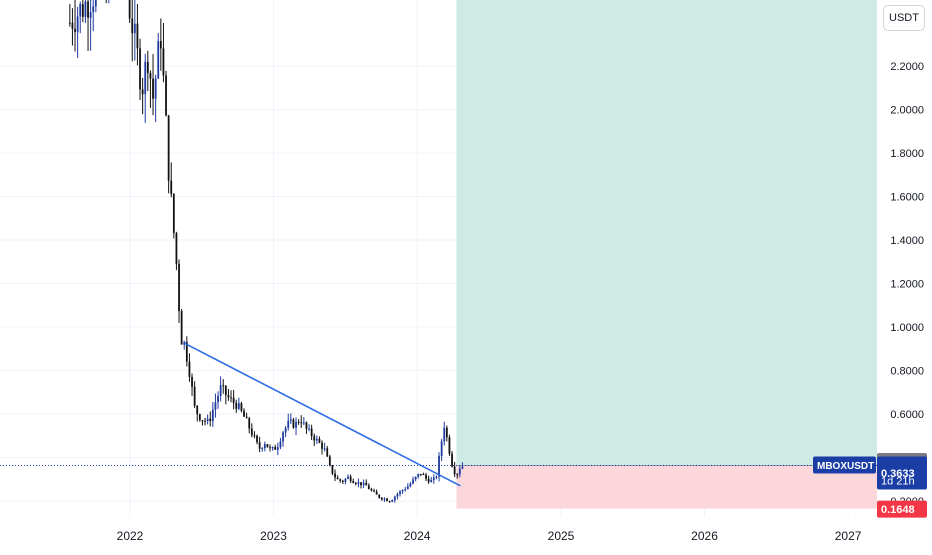 This screenshot has width=932, height=555. I want to click on countdown-label: 1d 21h, so click(898, 481).